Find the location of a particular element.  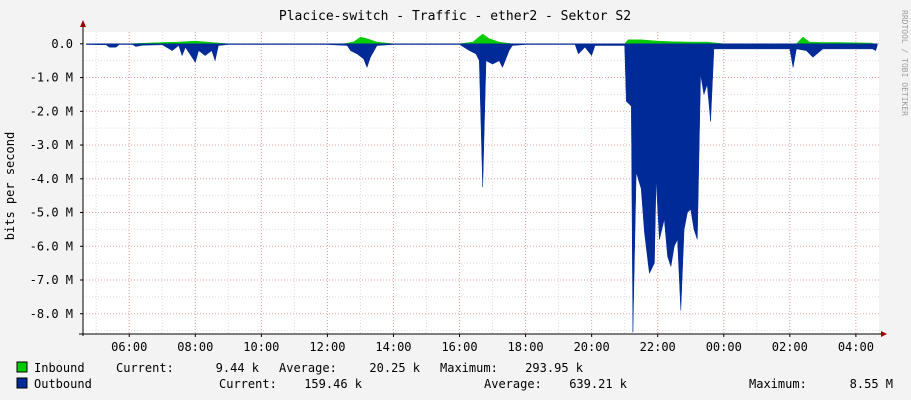

legend-outbound-average: 639.21 k is located at coordinates (598, 384).